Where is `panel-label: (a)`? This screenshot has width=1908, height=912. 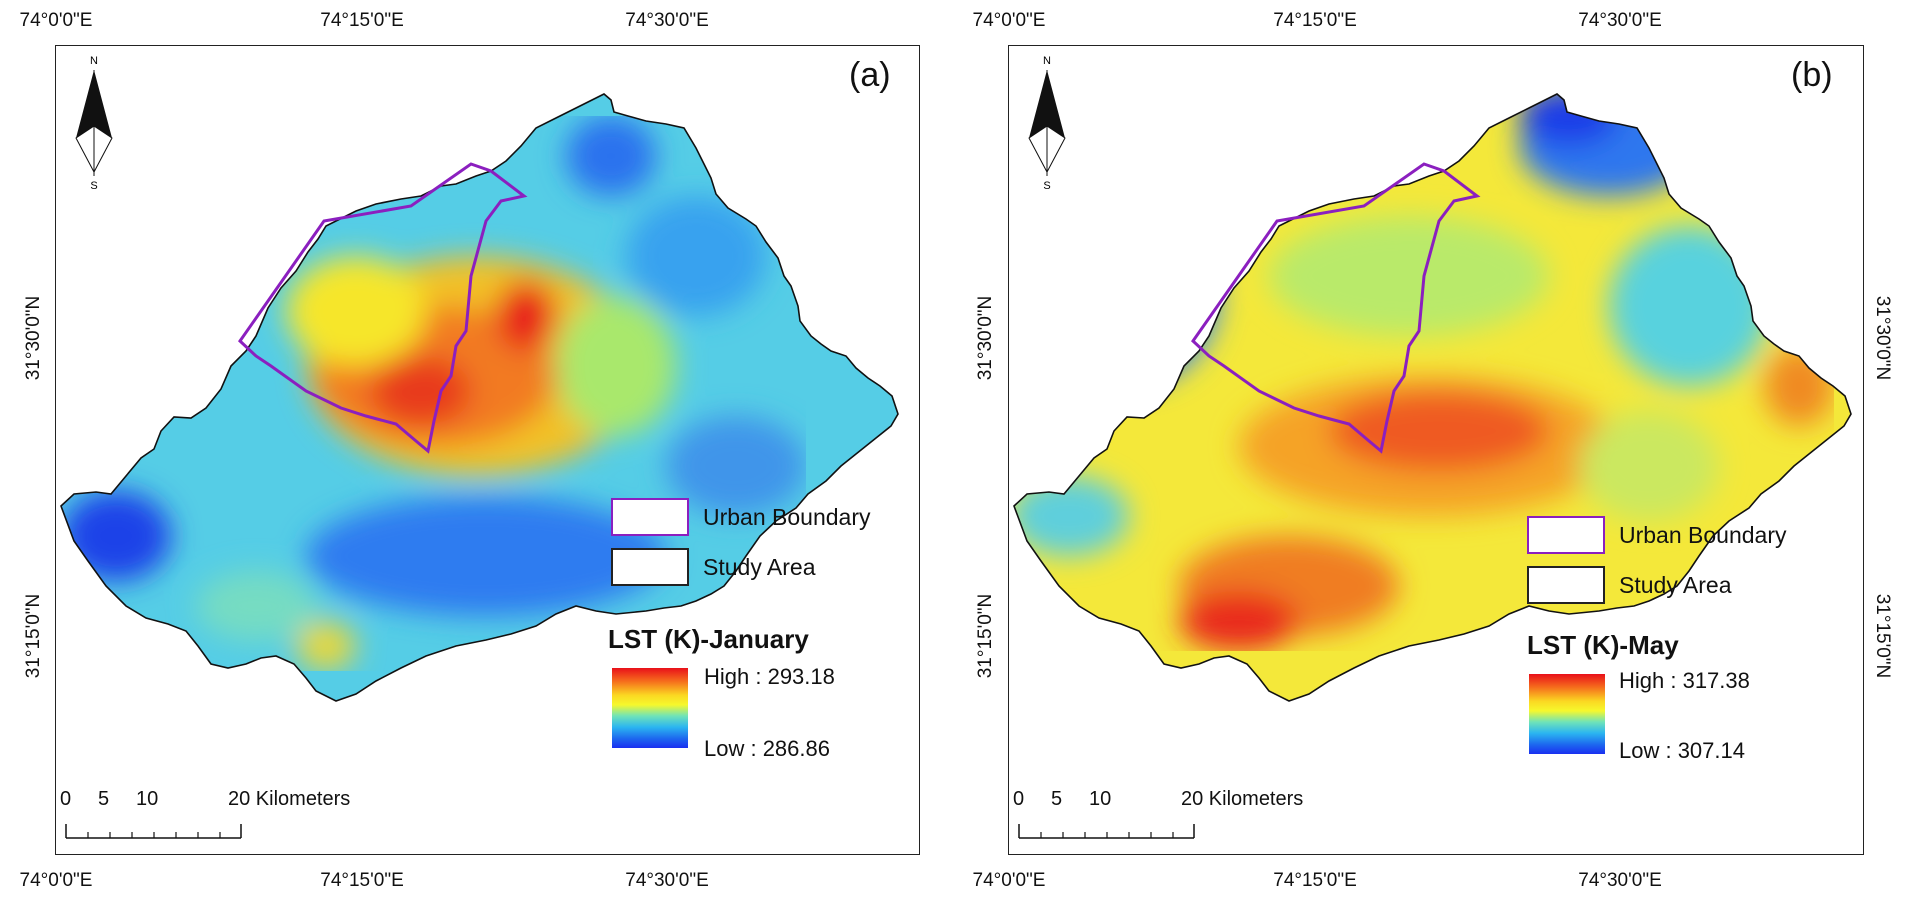
panel-label: (a) is located at coordinates (870, 75).